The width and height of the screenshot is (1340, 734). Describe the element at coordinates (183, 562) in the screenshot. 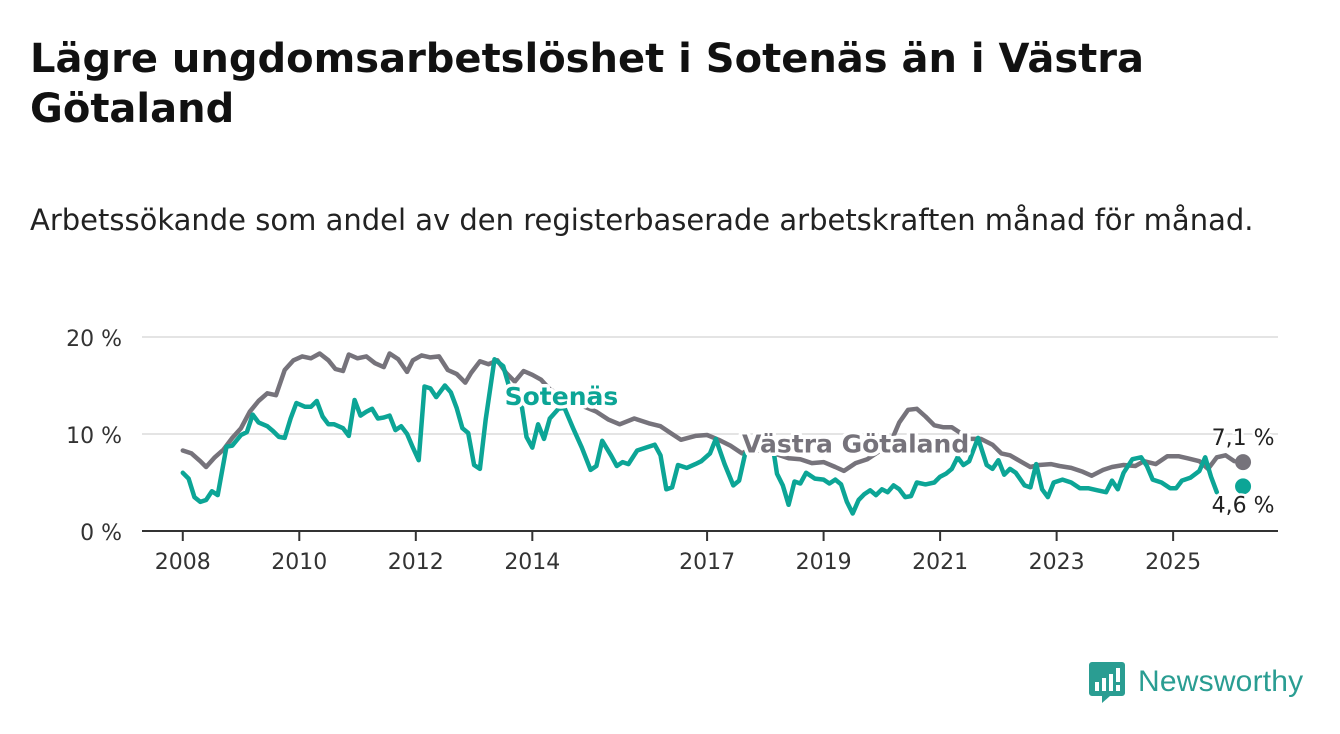

I see `x-tick-label: 2008` at that location.